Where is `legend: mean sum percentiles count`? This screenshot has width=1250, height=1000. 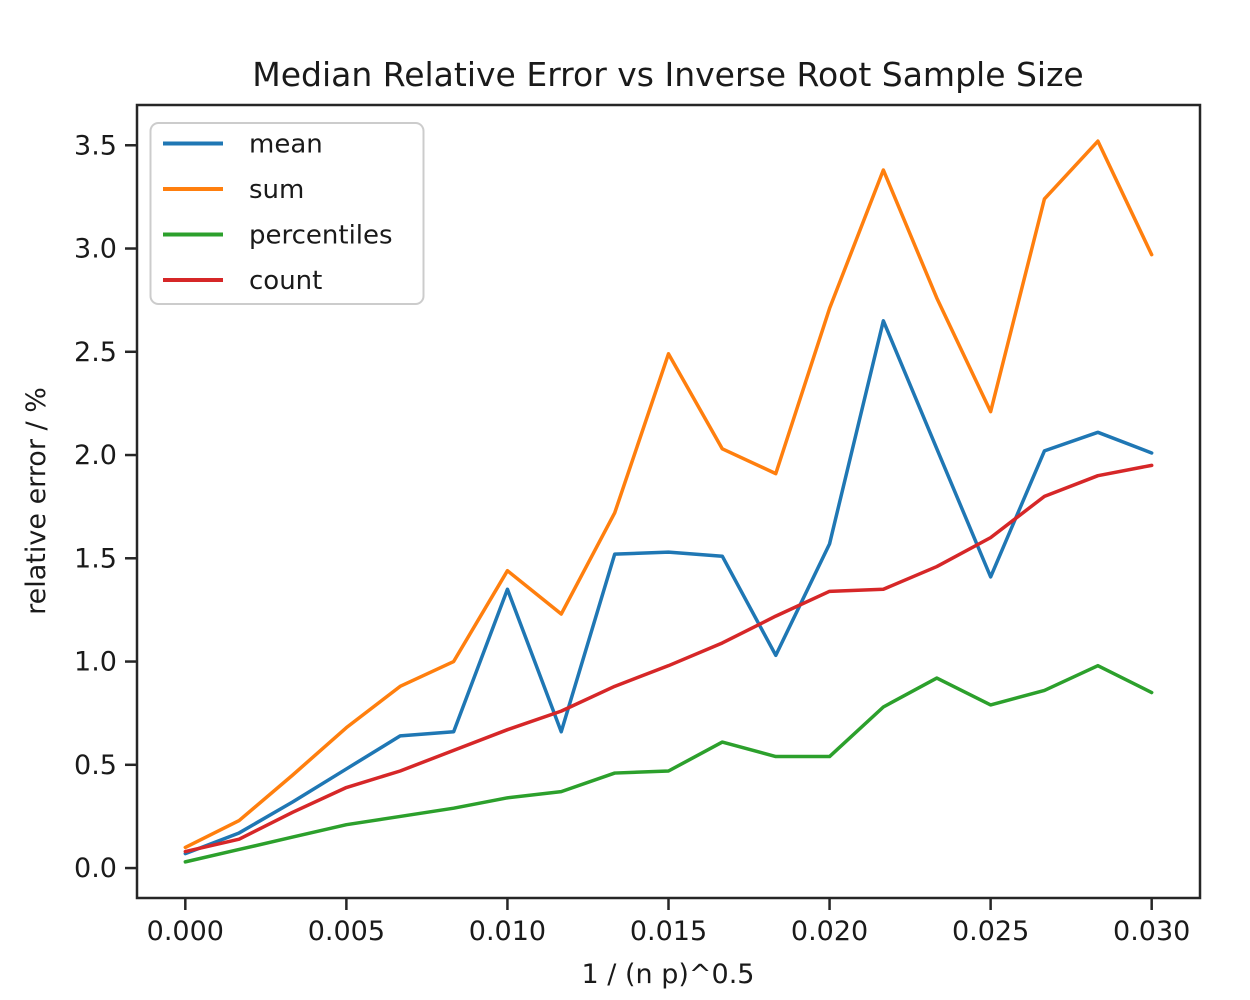 legend: mean sum percentiles count is located at coordinates (287, 213).